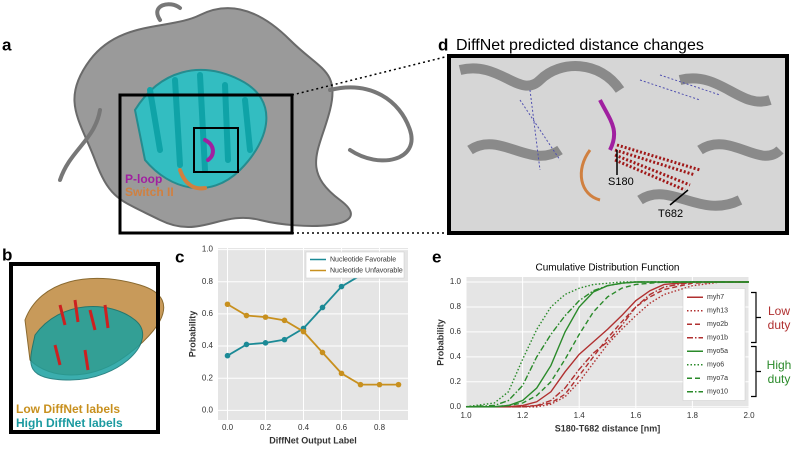  I want to click on legend-label: myo10, so click(717, 392).